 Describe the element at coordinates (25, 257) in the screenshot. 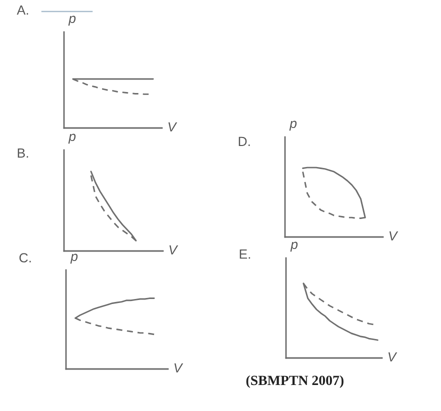

I see `chart-title: C.` at that location.